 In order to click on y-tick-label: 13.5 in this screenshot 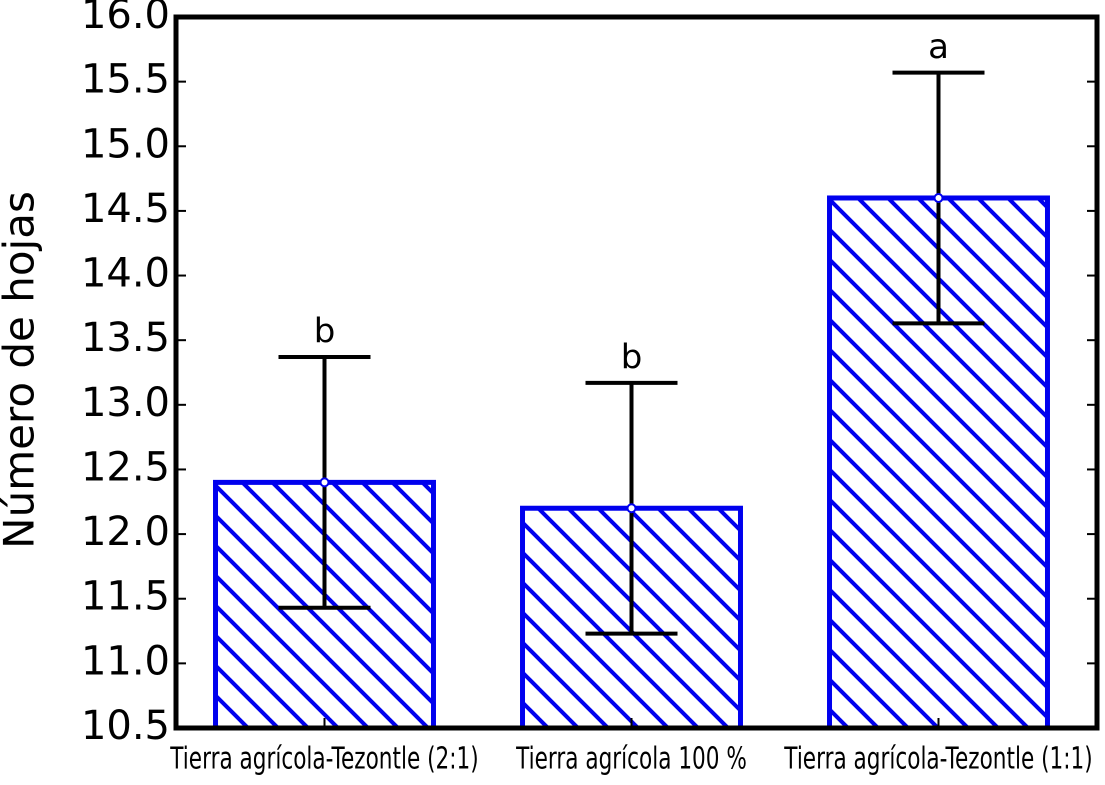, I will do `click(125, 338)`.